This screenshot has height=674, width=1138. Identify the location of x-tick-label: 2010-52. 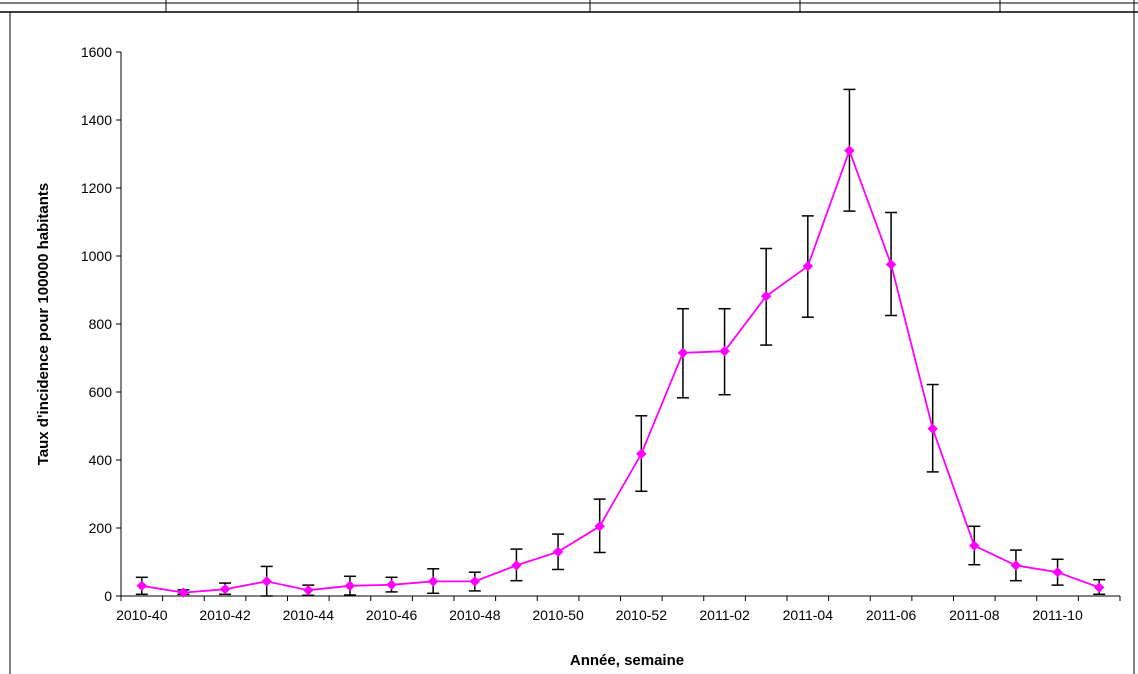
(642, 615).